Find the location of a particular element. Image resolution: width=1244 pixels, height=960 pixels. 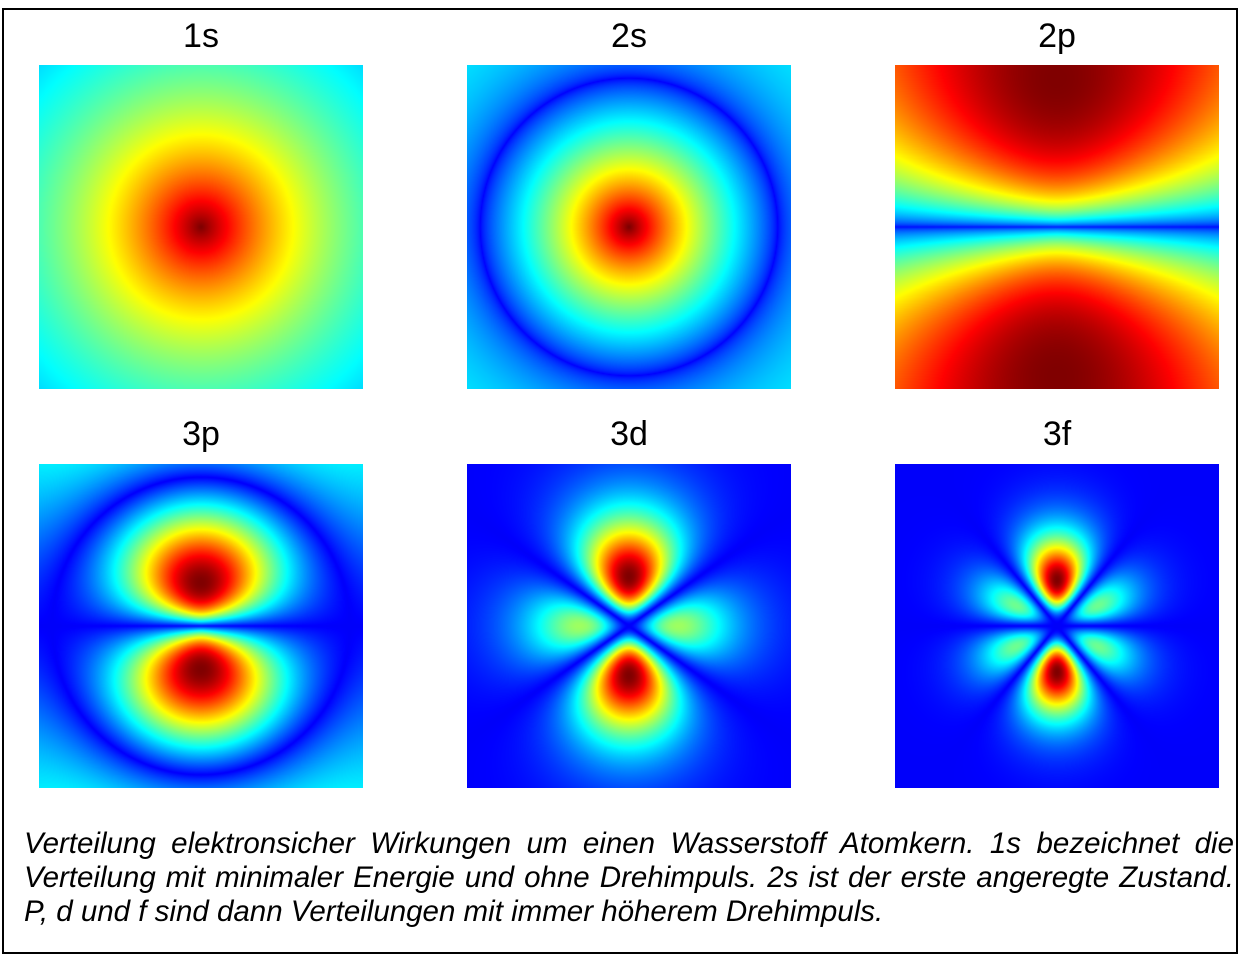

orbital-title-3d: 3d is located at coordinates (629, 434).